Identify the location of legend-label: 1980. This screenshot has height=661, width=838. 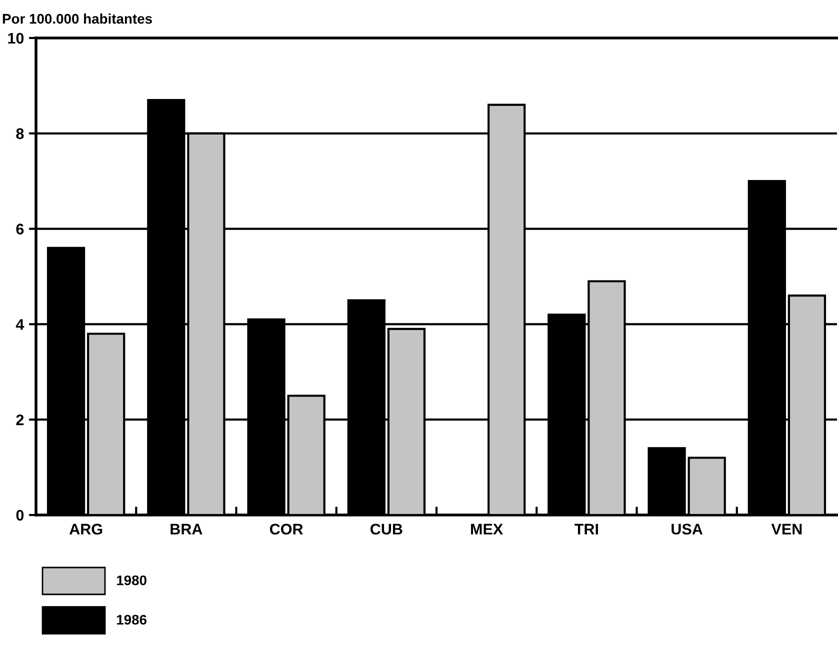
(131, 580).